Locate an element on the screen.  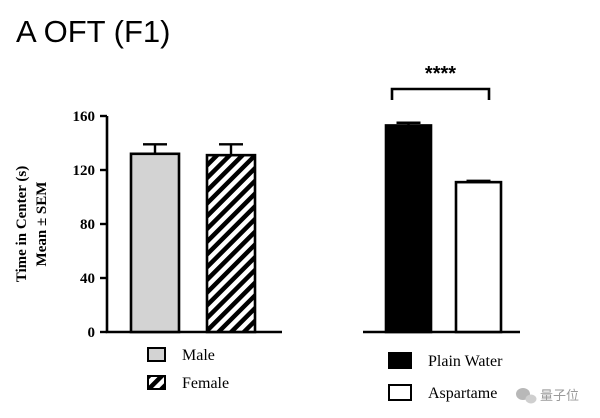
y-tick-label: 160 is located at coordinates (84, 117).